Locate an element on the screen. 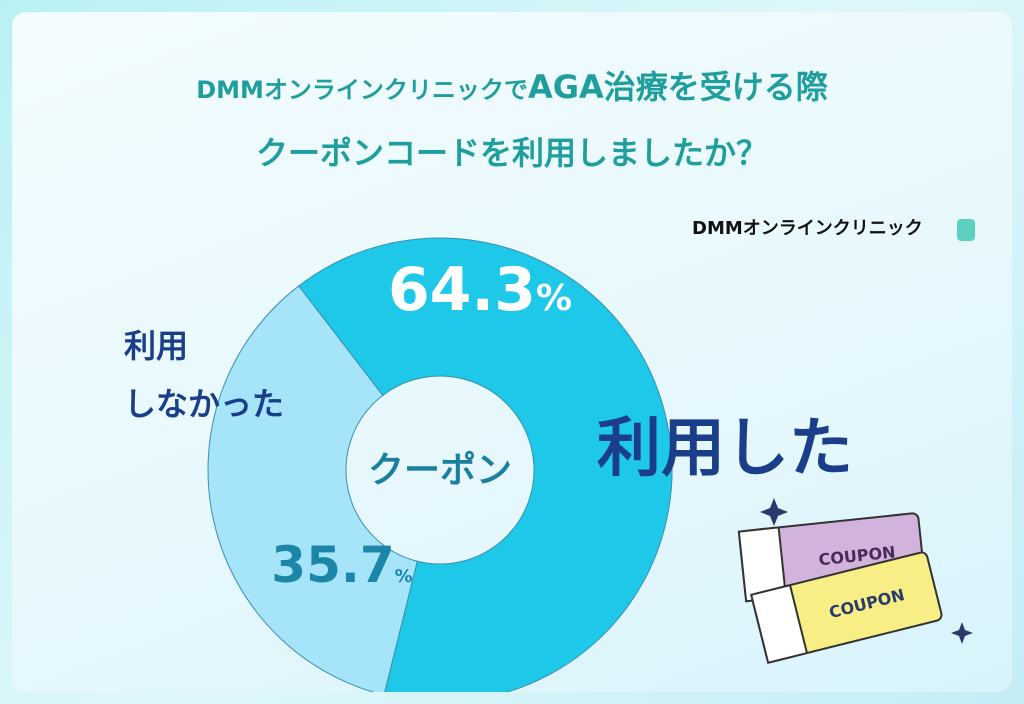 The image size is (1024, 704). coupon-illustration: COUPON COUPON is located at coordinates (856, 441).